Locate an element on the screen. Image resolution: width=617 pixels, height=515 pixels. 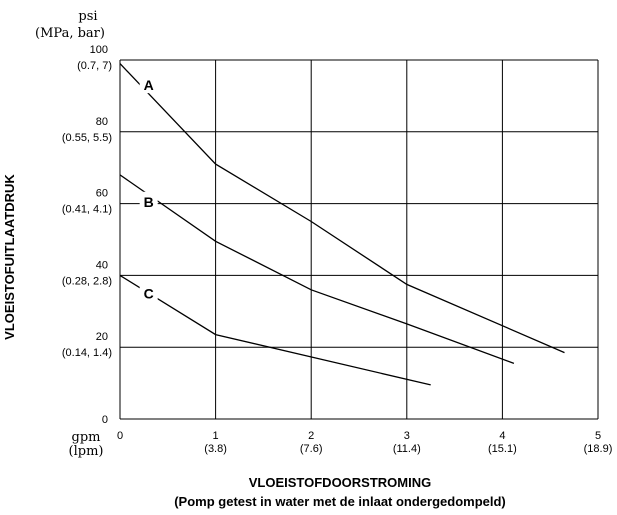
y-tick-label: 60 is located at coordinates (102, 194).